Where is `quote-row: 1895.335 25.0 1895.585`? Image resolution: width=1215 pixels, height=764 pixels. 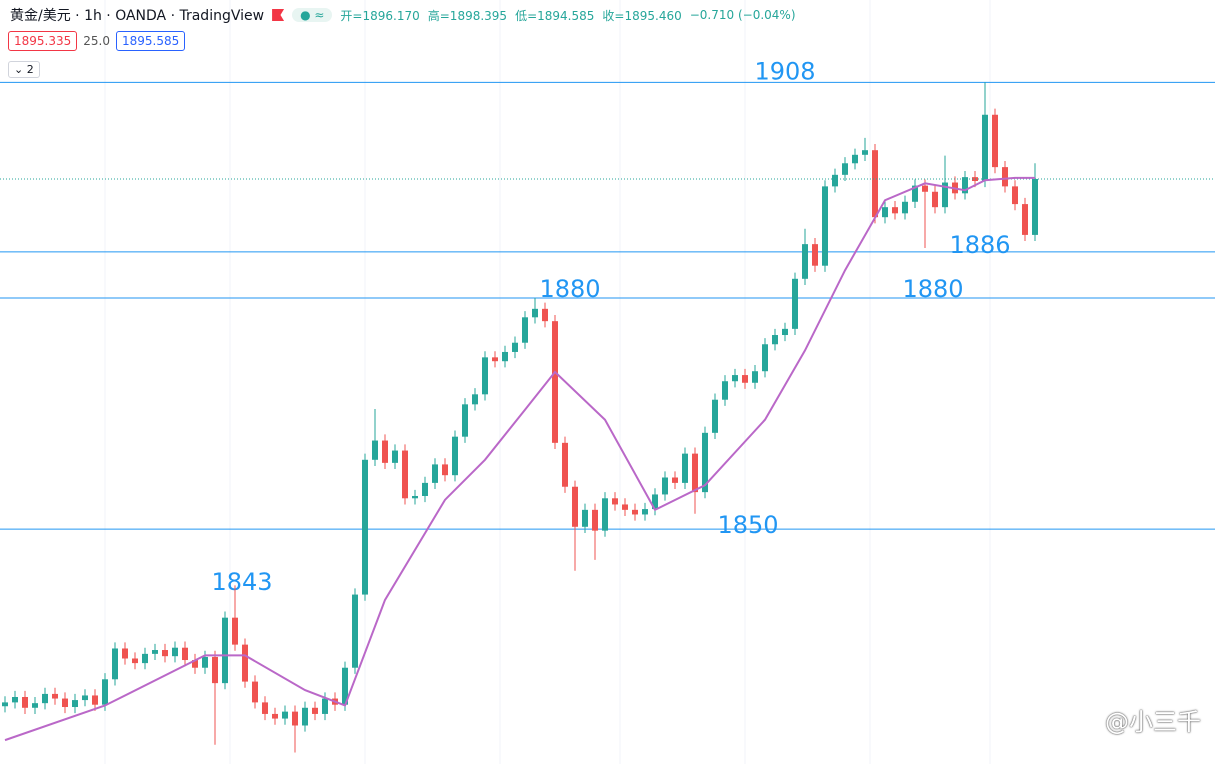
quote-row: 1895.335 25.0 1895.585 is located at coordinates (97, 41).